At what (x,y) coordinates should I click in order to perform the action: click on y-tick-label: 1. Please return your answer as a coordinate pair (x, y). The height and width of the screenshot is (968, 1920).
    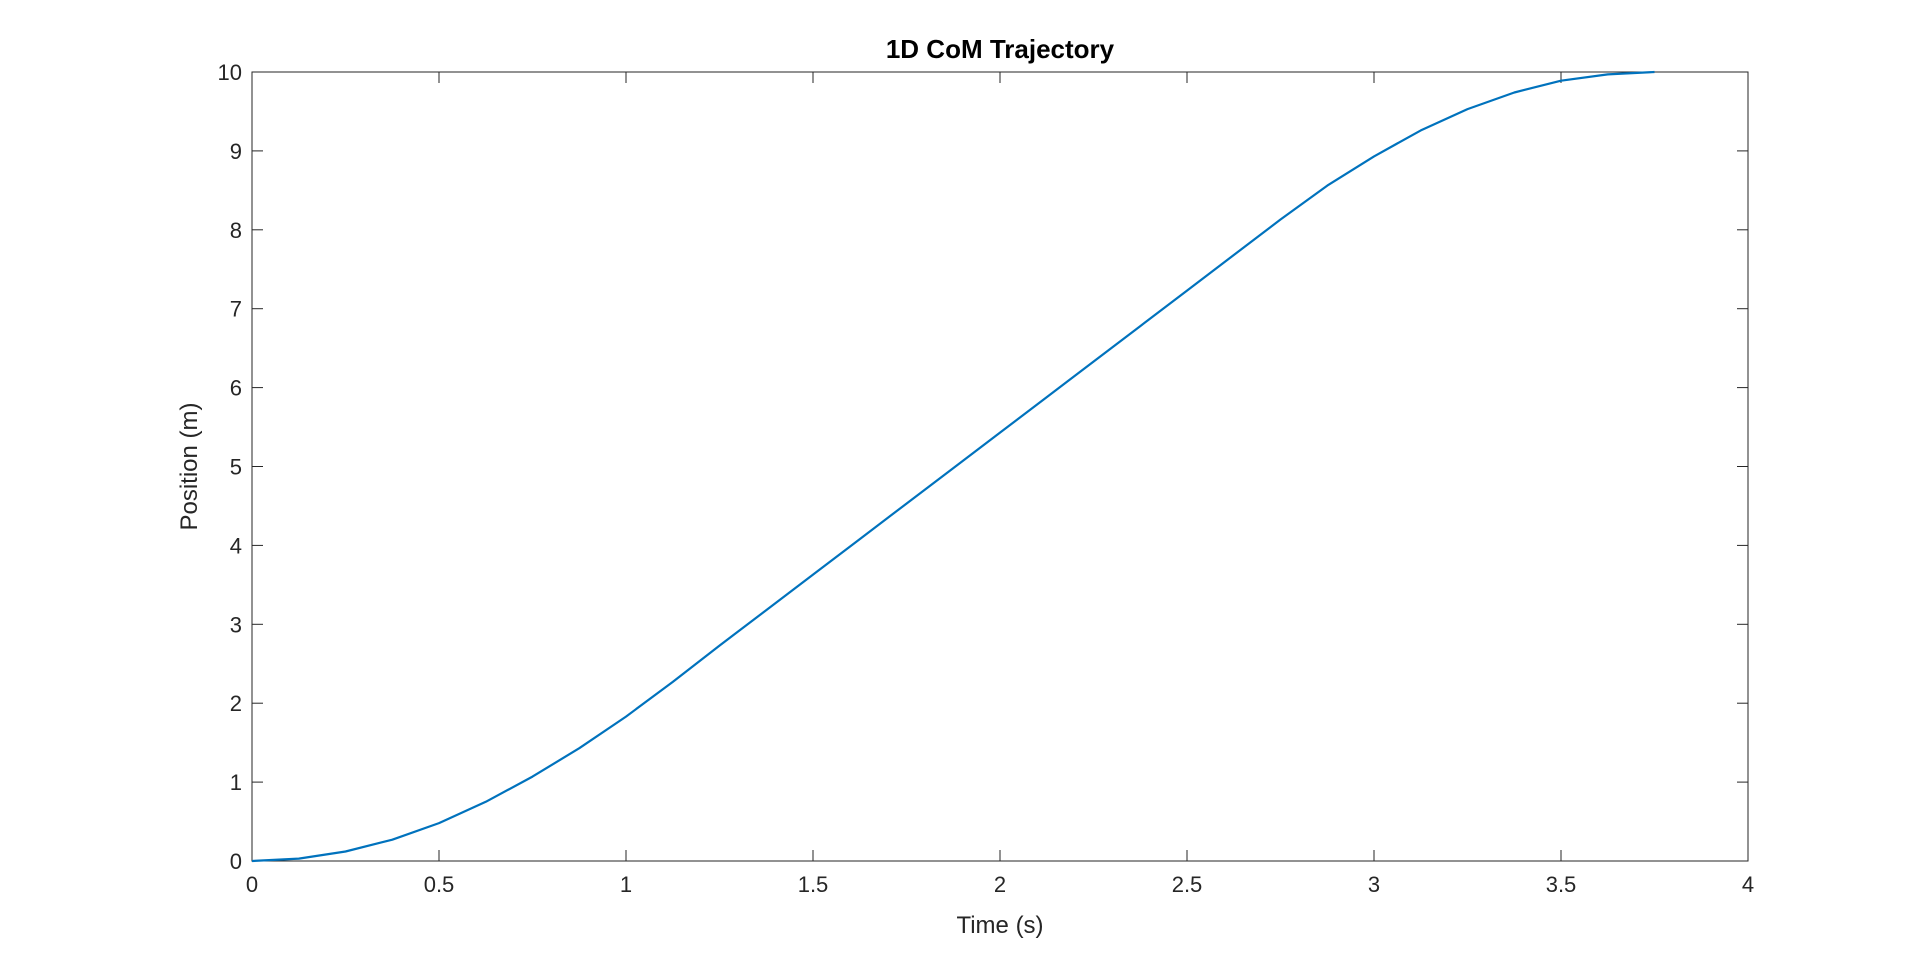
    Looking at the image, I should click on (236, 782).